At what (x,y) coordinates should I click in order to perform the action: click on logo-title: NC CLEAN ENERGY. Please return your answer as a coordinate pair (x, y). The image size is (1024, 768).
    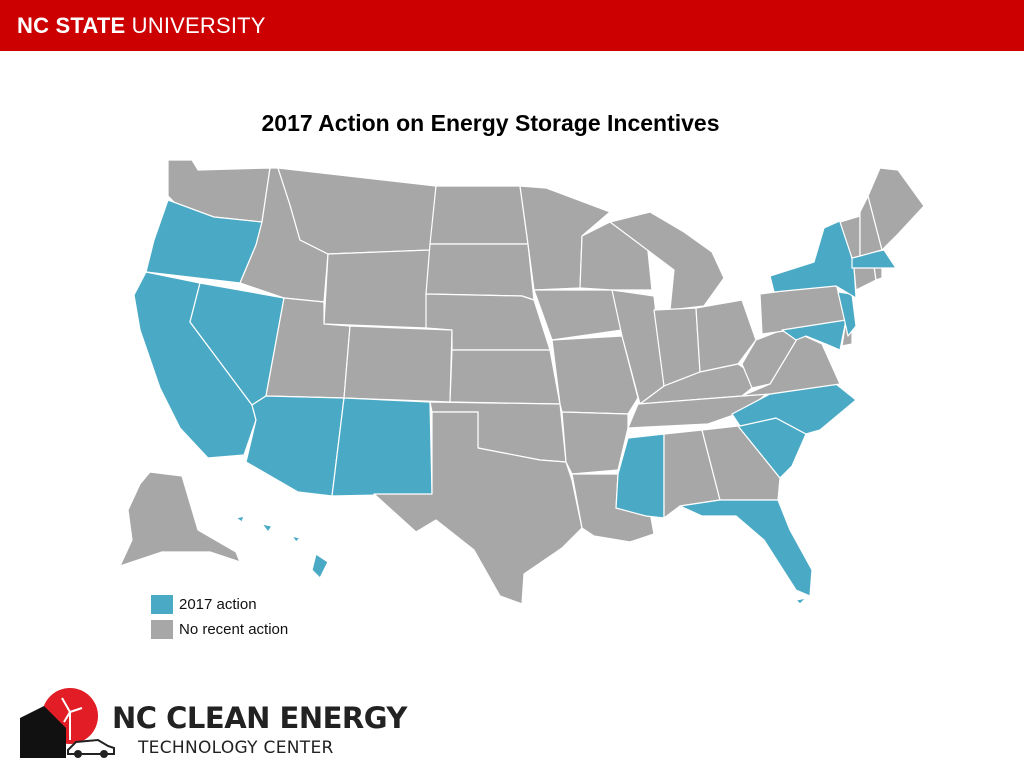
    Looking at the image, I should click on (259, 718).